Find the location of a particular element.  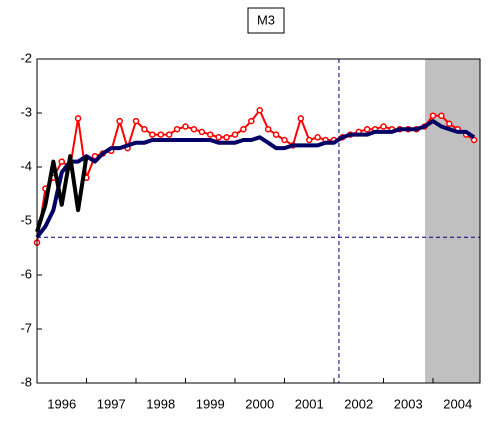

title-box is located at coordinates (266, 20).